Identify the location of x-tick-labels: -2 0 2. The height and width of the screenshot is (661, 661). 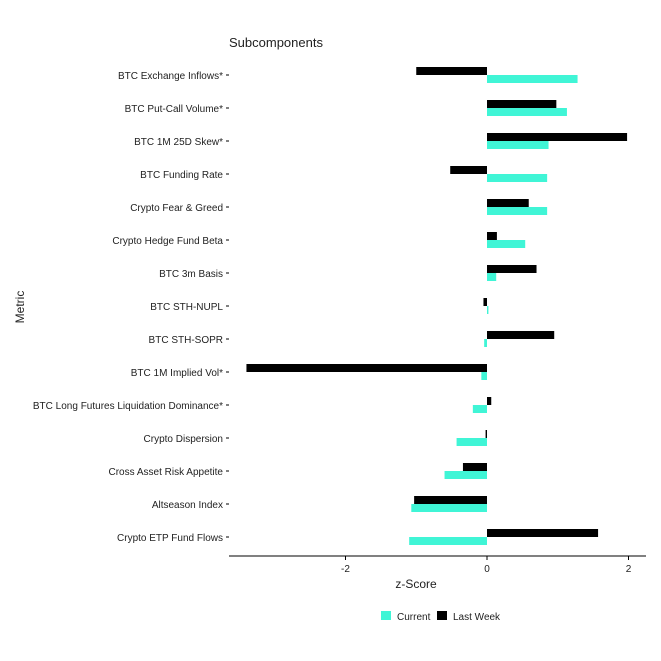
(486, 565).